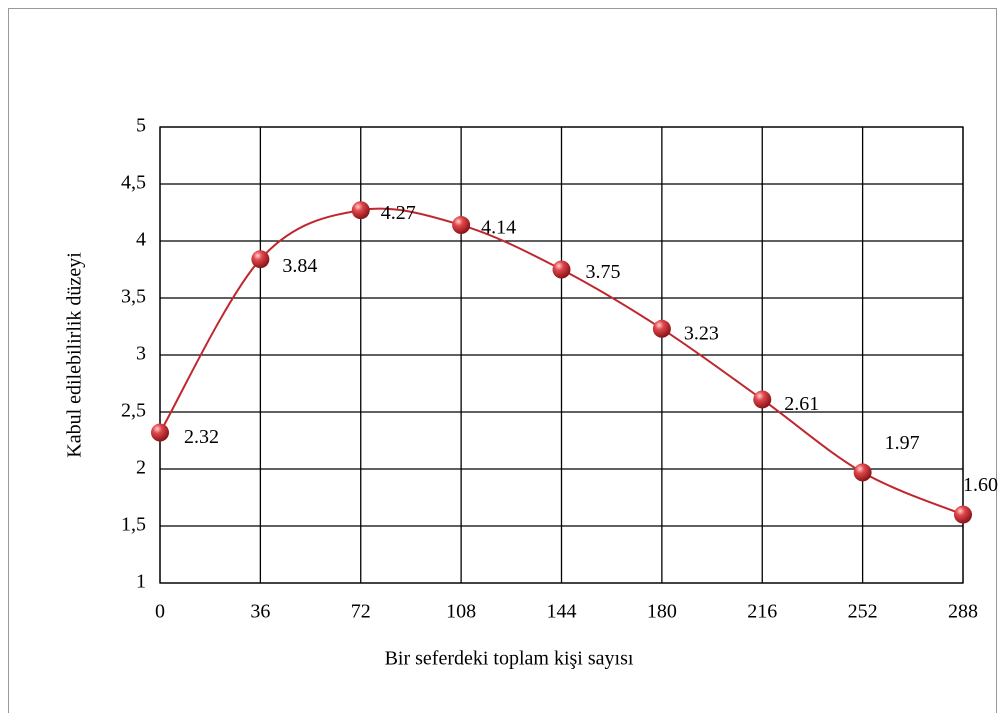  I want to click on y-tick-label: 1, so click(141, 582).